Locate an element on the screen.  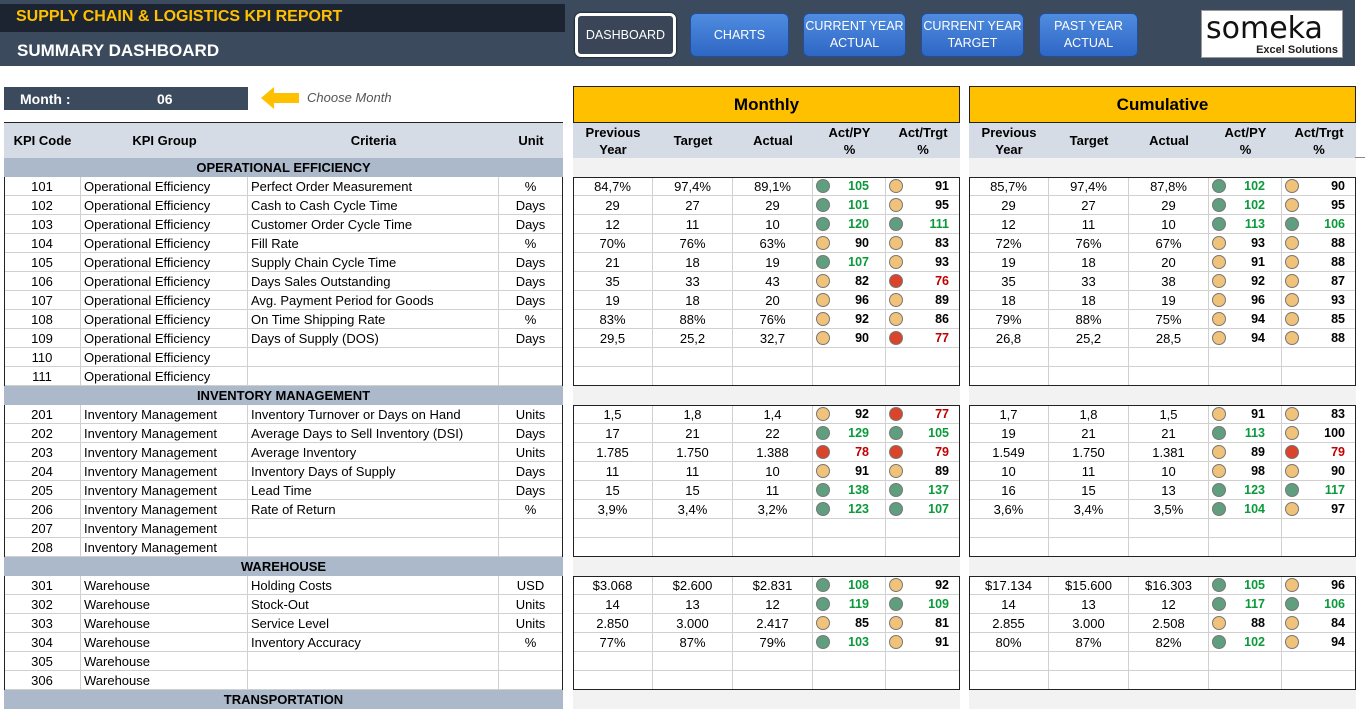
percent-value: 96 is located at coordinates (1258, 300).